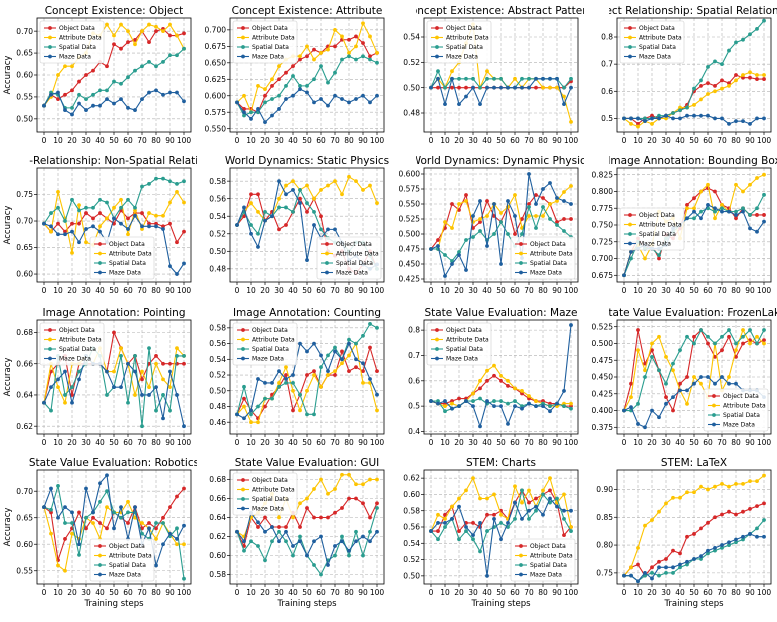 The width and height of the screenshot is (777, 622). Describe the element at coordinates (24, 194) in the screenshot. I see `y-tick-label: 0.75` at that location.